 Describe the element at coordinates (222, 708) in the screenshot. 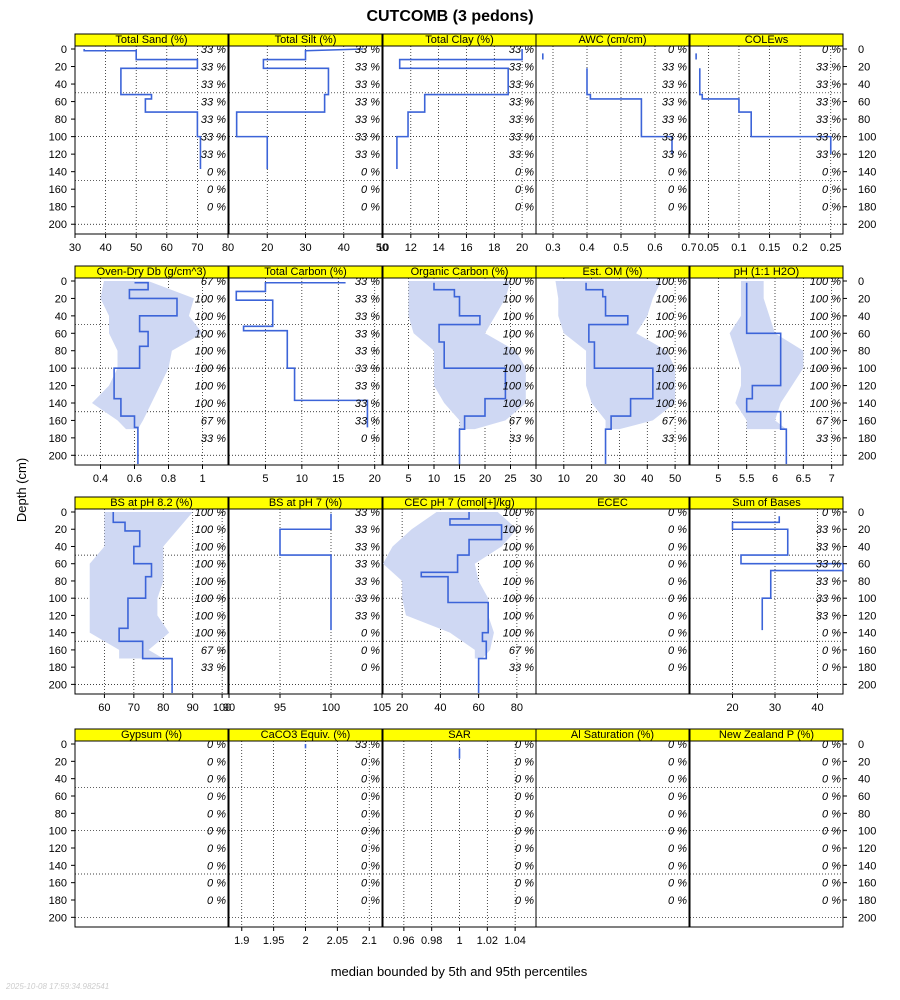

I see `x-tick-label: 100` at that location.